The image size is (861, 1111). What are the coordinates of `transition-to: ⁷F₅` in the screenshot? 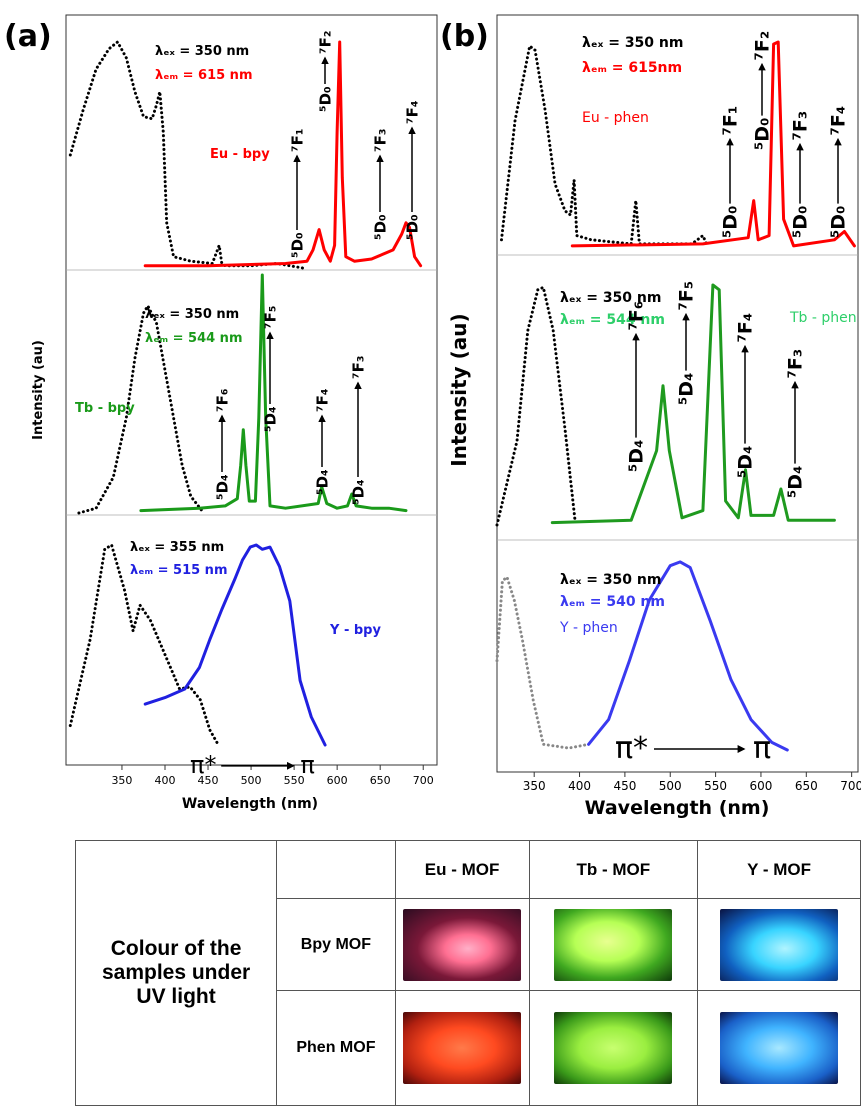 It's located at (687, 296).